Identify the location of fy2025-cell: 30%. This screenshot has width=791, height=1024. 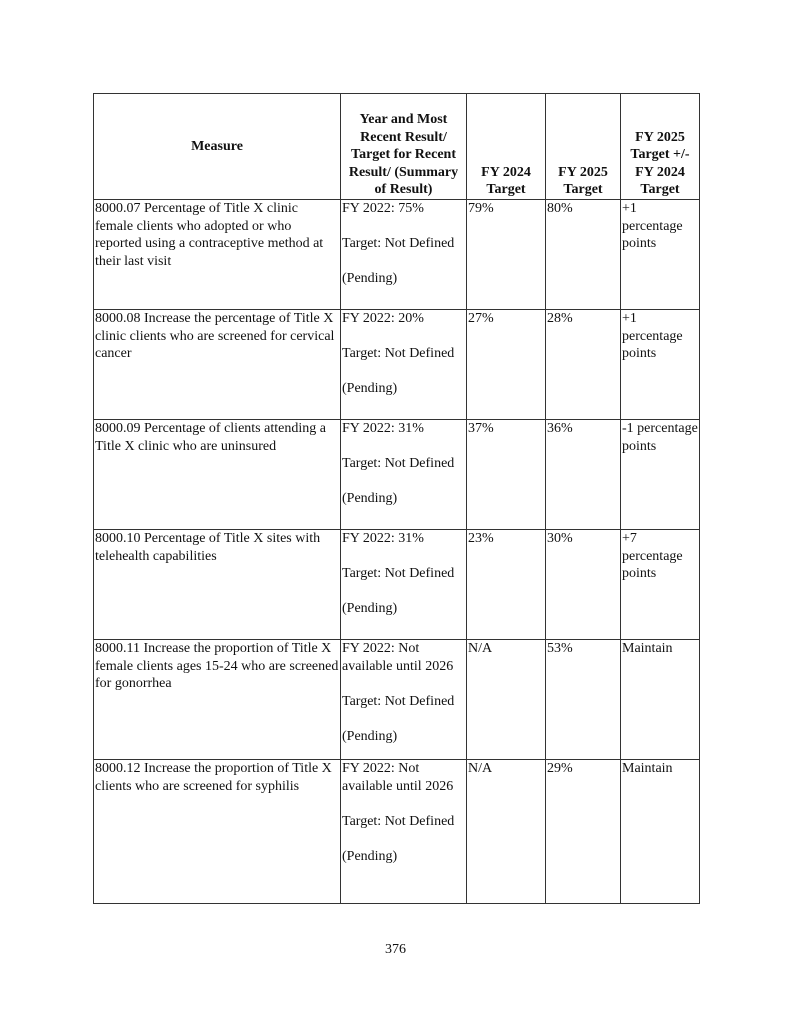
(583, 584).